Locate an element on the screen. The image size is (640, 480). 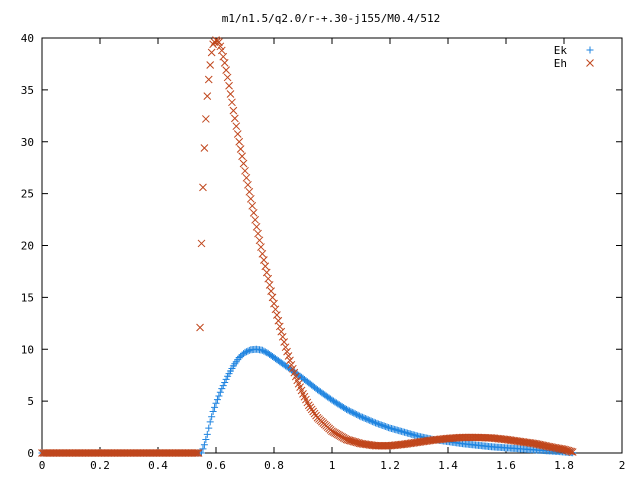
x-tick-label: 2 is located at coordinates (622, 465).